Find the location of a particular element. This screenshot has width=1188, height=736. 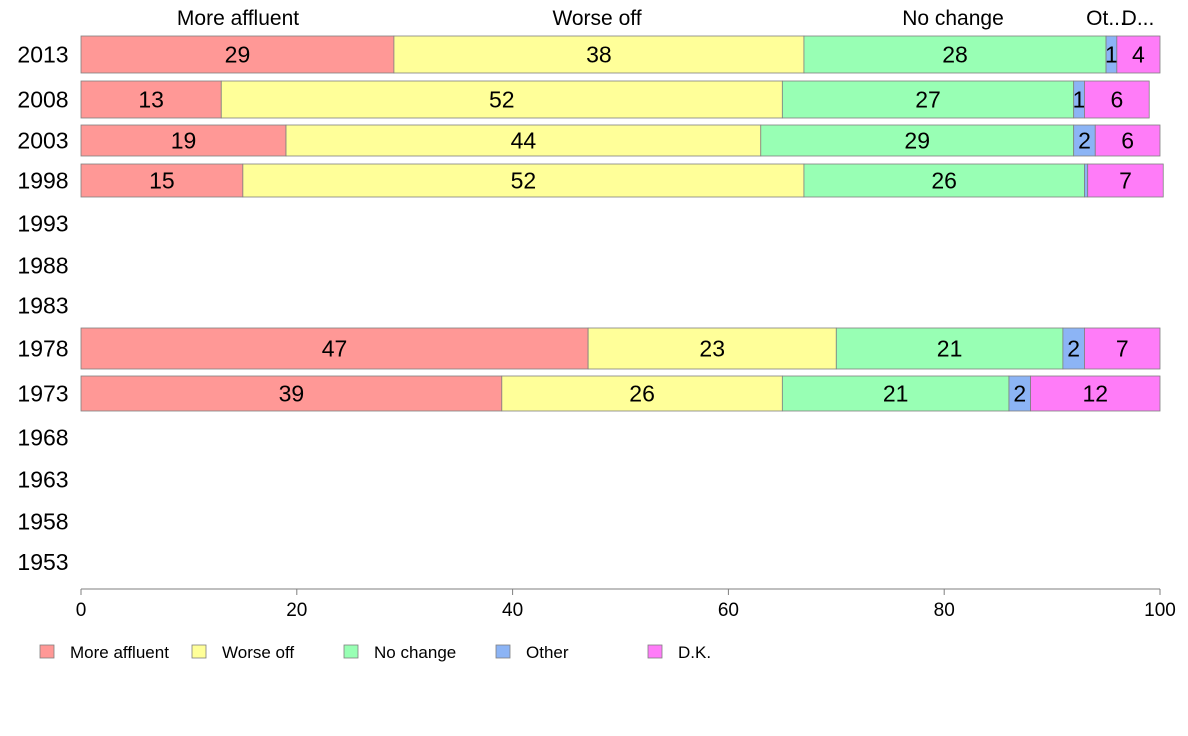

value-label-2013-4: 4 is located at coordinates (1138, 55).